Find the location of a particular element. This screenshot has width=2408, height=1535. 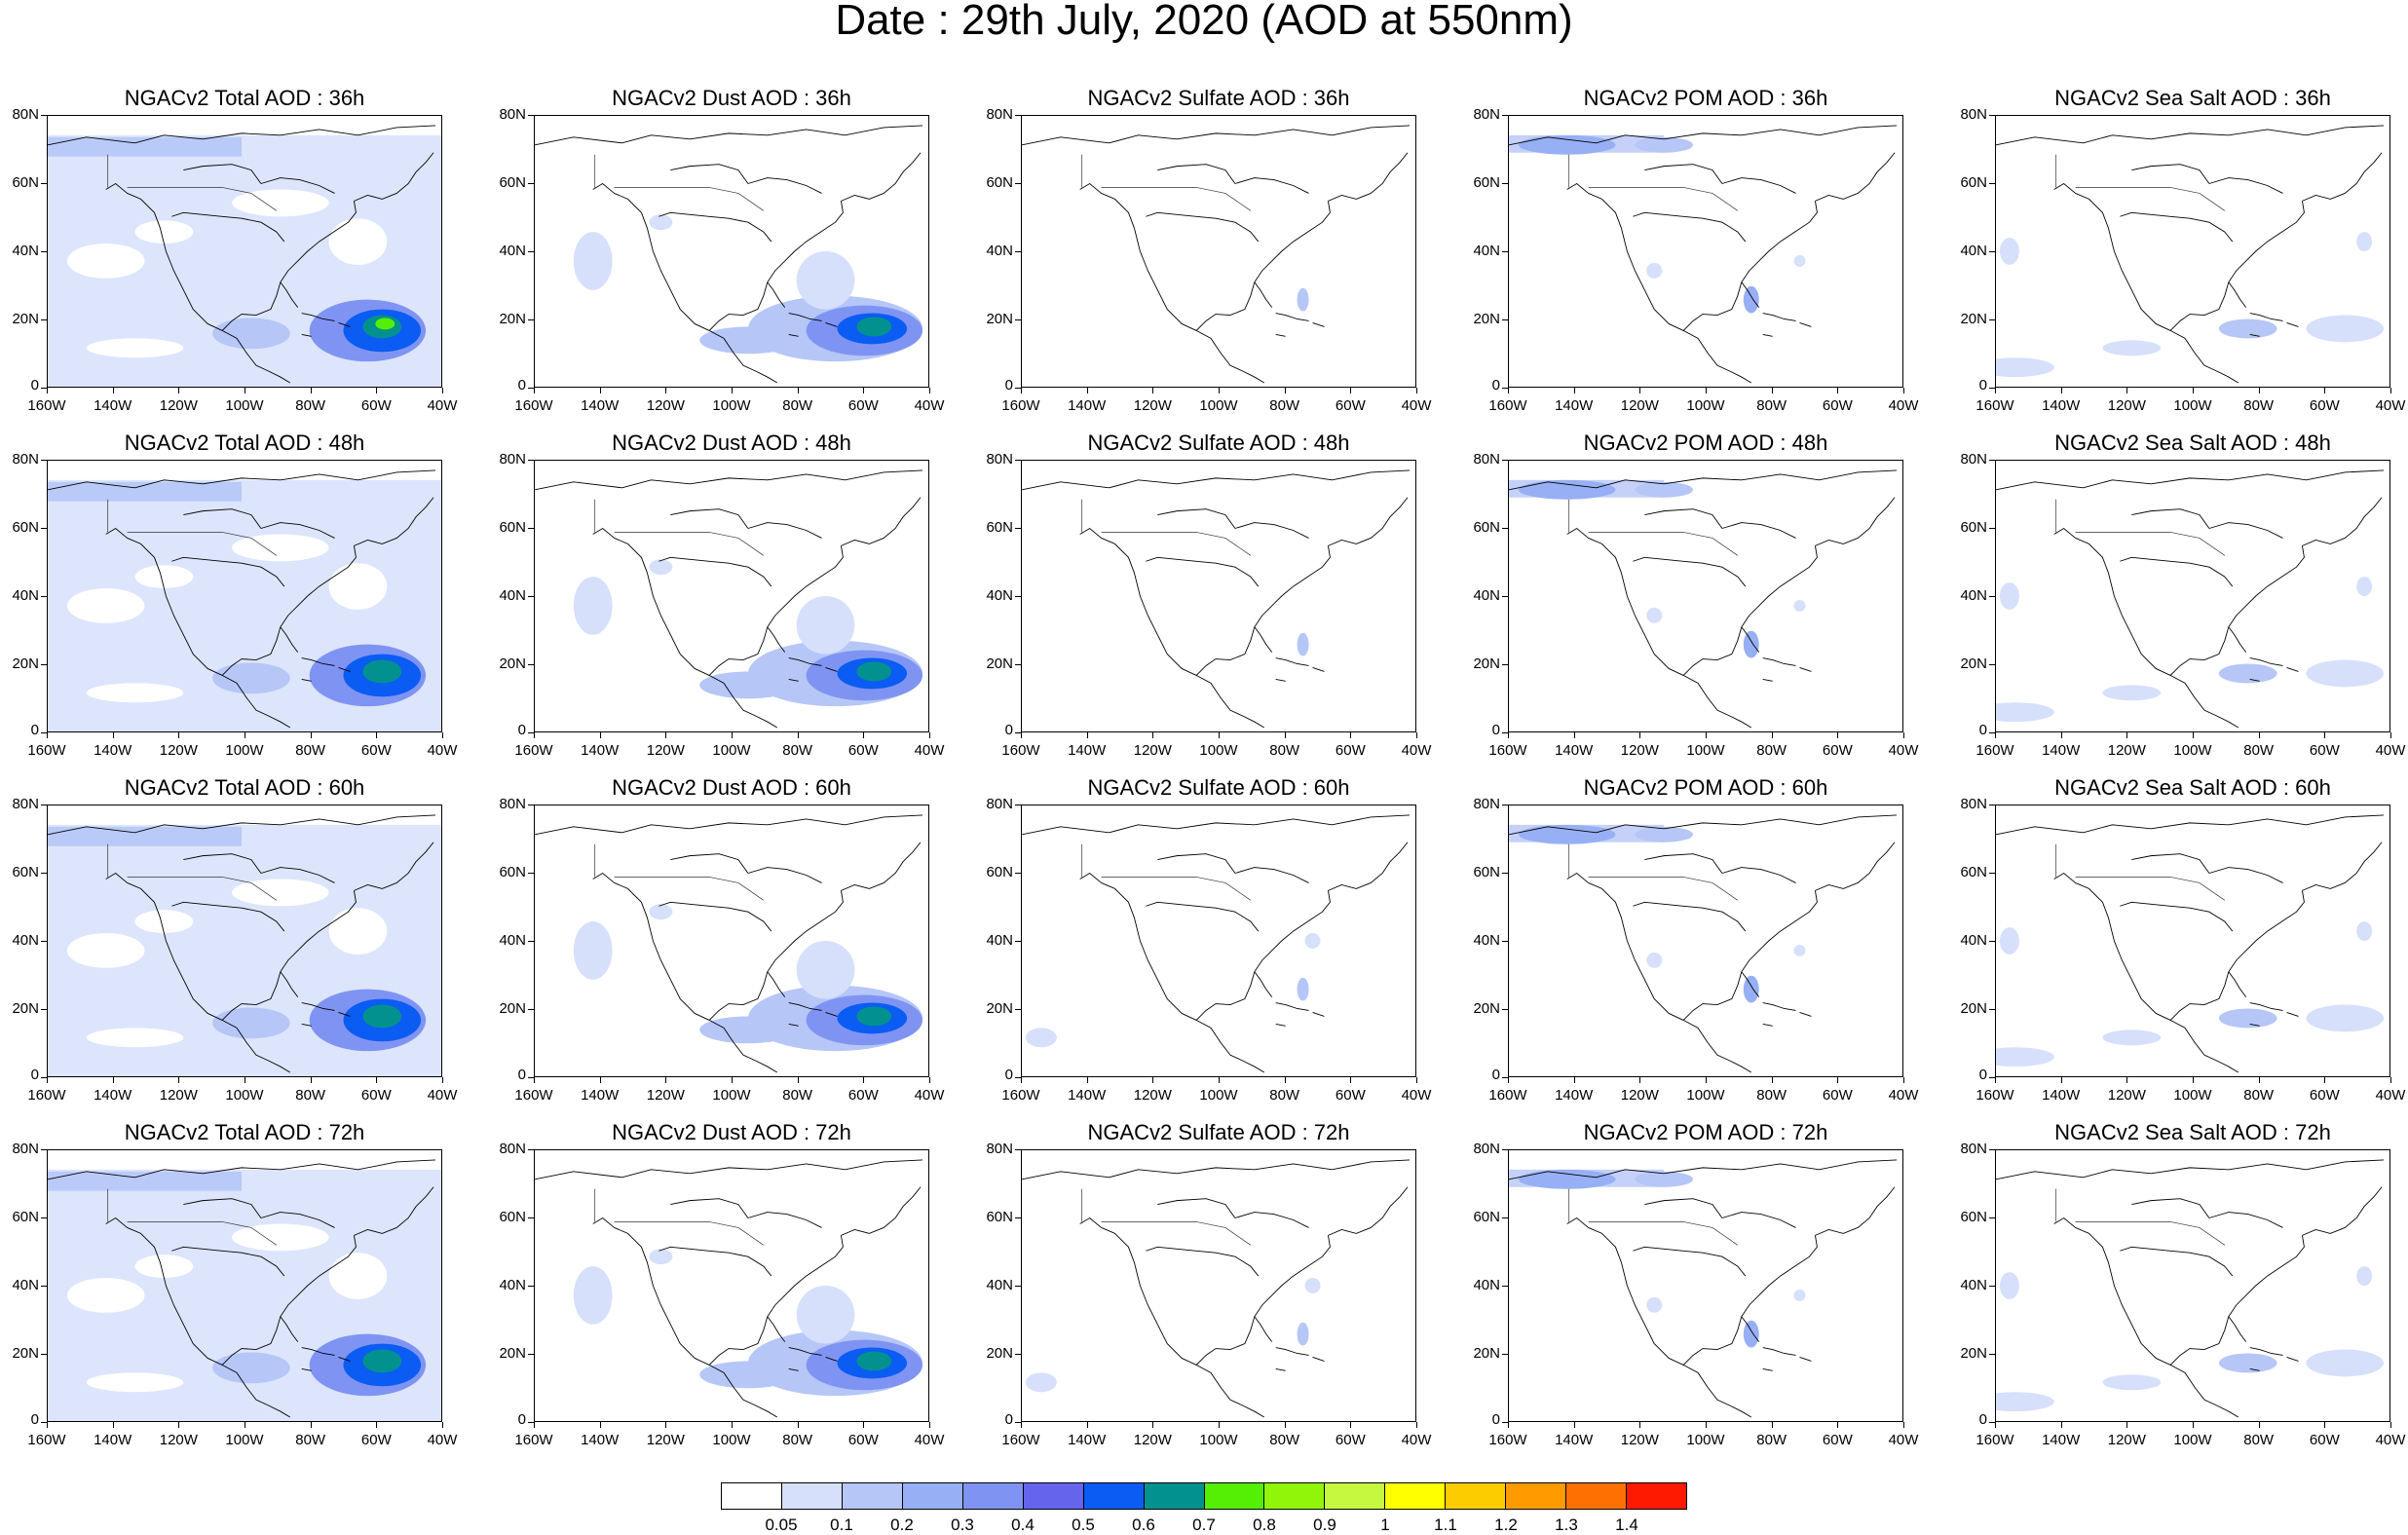

colorbar-label: 0.5 is located at coordinates (1083, 1525).